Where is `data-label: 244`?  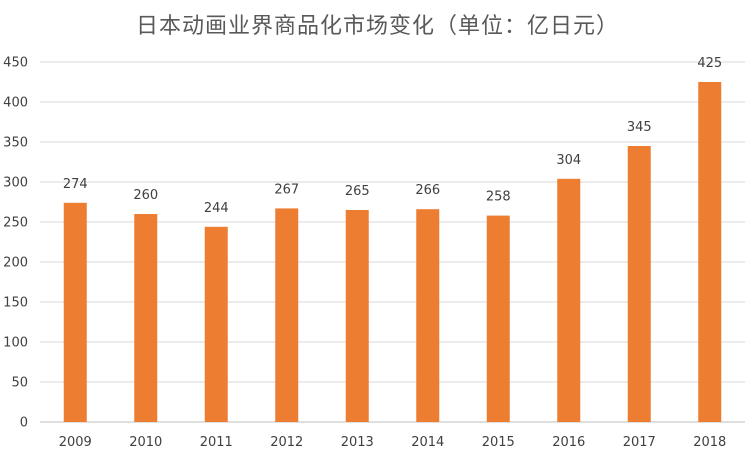
data-label: 244 is located at coordinates (216, 208).